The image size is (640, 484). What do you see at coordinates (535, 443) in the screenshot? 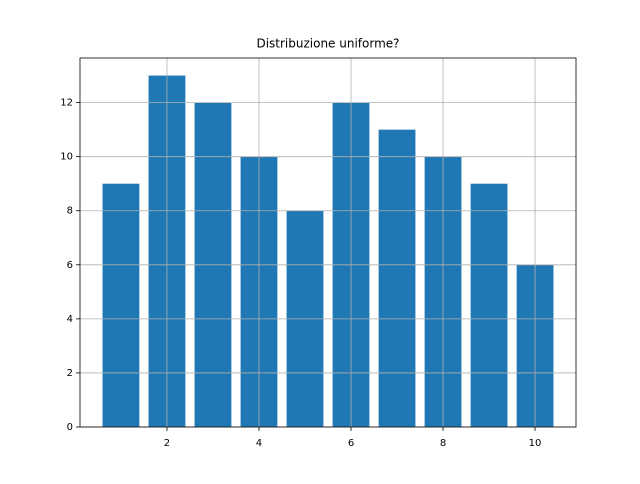
I see `x-tick-label: 10` at bounding box center [535, 443].